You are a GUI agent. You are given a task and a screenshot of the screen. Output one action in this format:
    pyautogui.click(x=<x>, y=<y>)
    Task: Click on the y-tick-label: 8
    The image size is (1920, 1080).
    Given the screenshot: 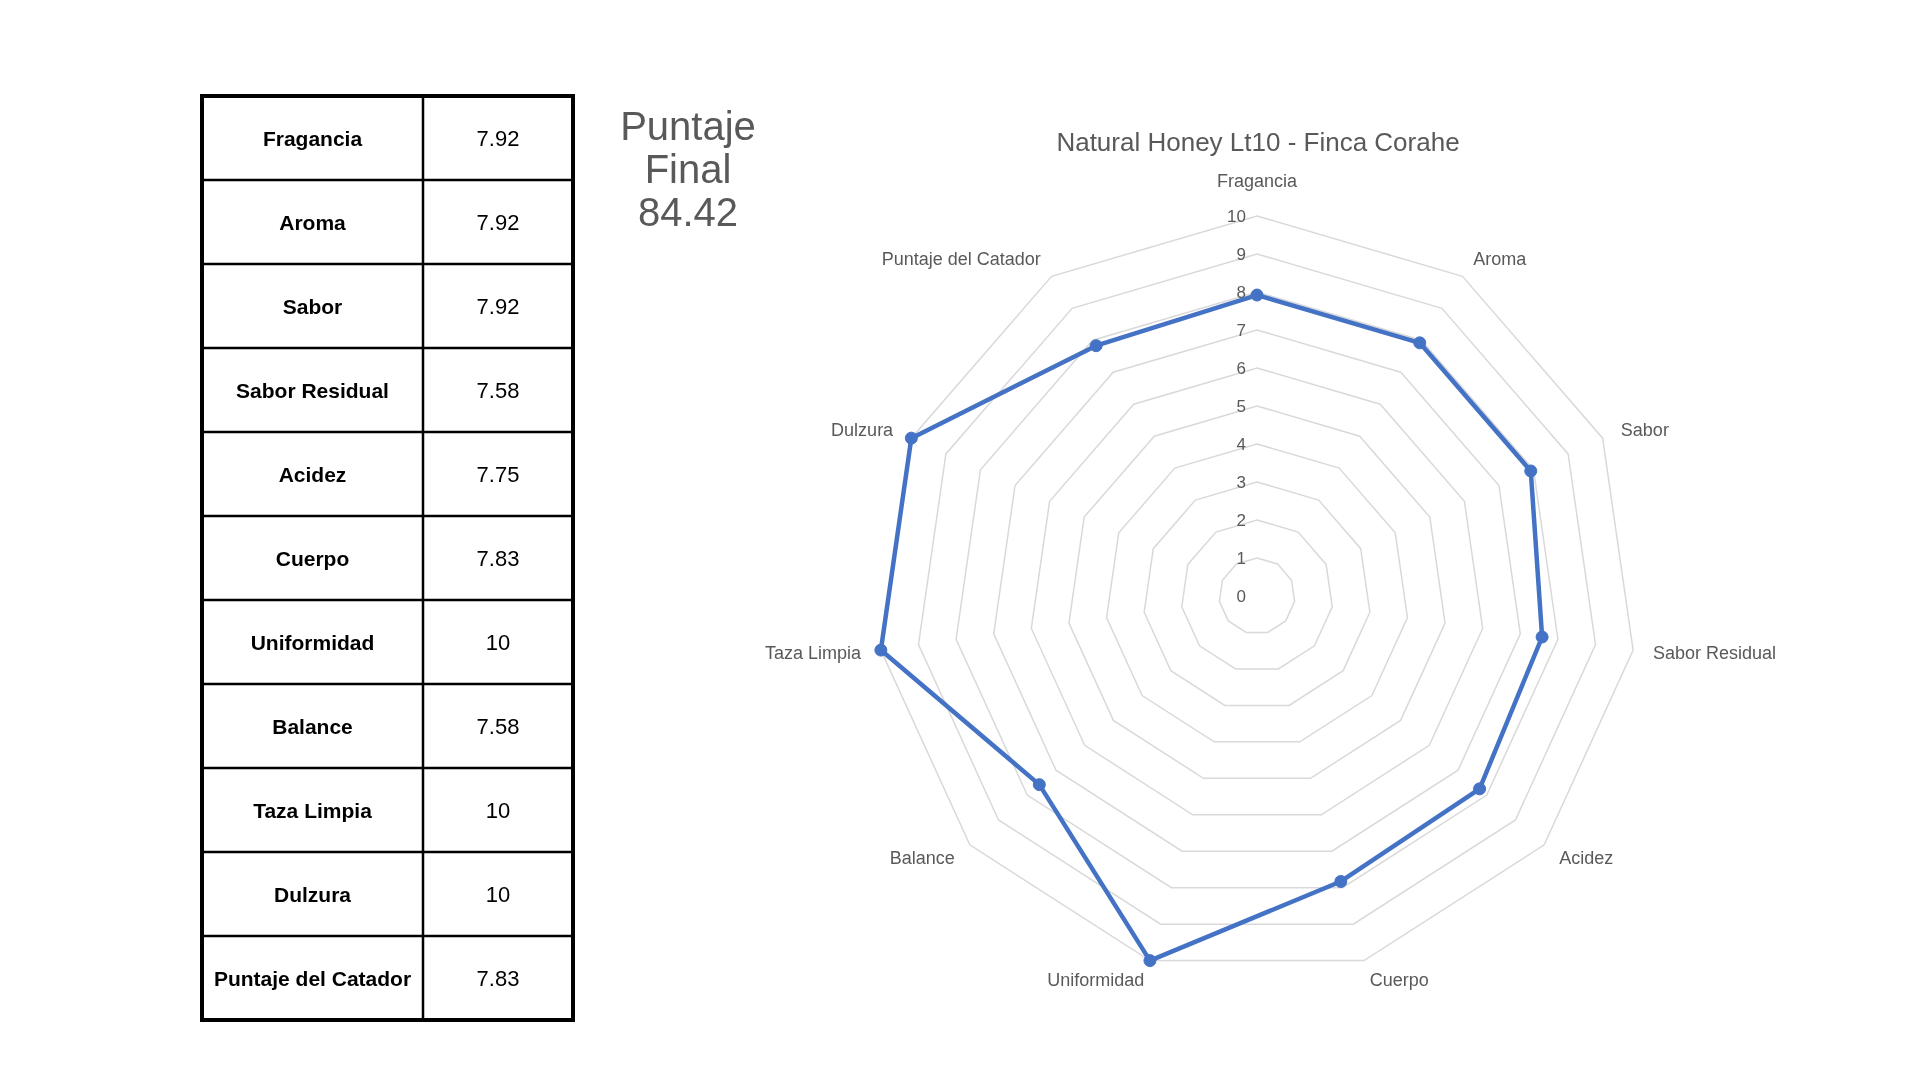 What is the action you would take?
    pyautogui.click(x=1241, y=292)
    